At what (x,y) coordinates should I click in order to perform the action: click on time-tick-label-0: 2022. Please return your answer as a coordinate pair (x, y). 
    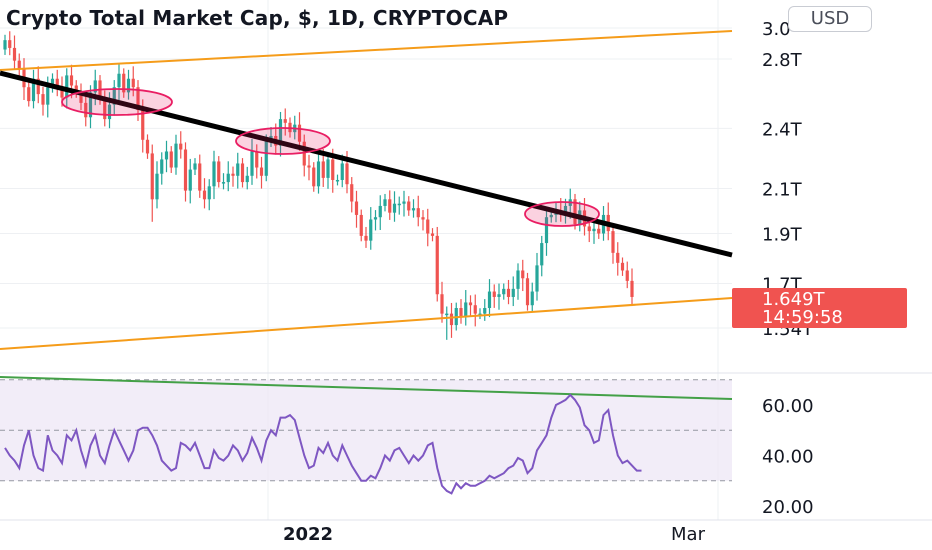
    Looking at the image, I should click on (308, 534).